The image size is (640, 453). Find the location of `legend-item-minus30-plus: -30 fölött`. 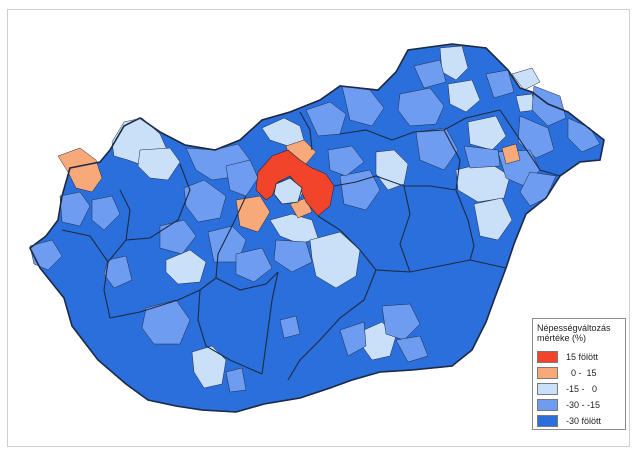

legend-item-minus30-plus: -30 fölött is located at coordinates (579, 421).